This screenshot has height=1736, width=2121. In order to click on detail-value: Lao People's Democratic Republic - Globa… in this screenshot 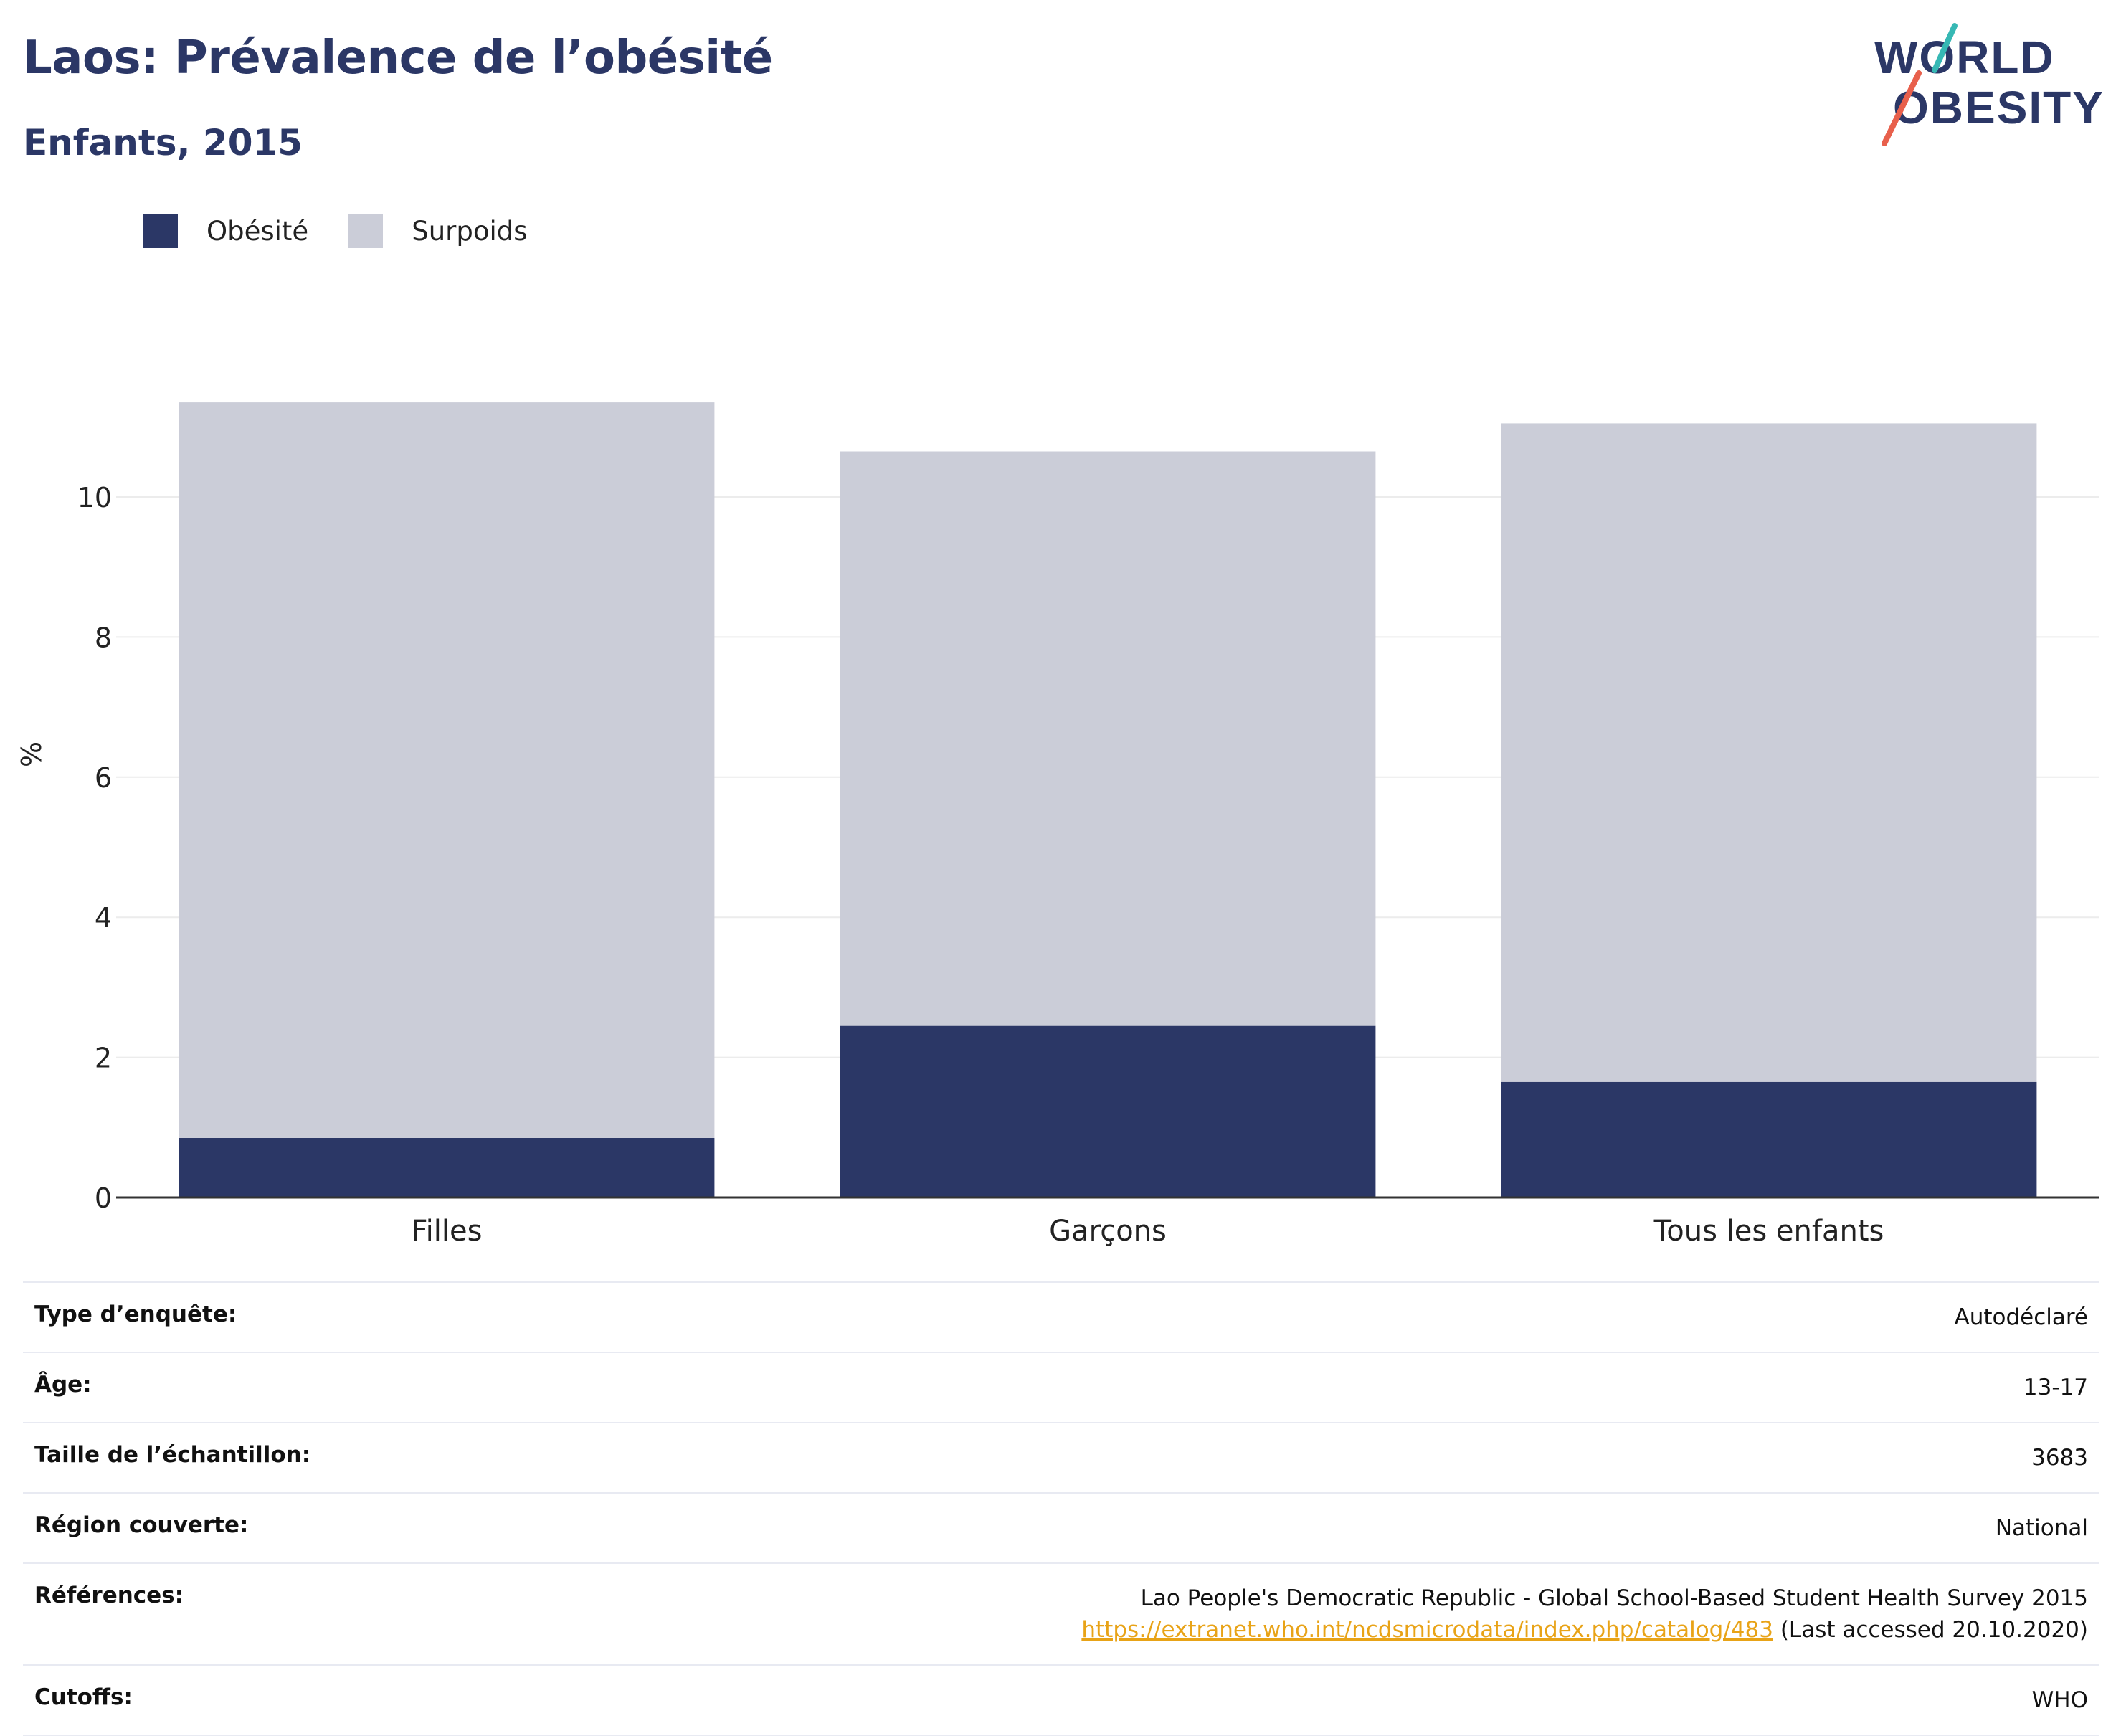, I will do `click(1294, 1614)`.